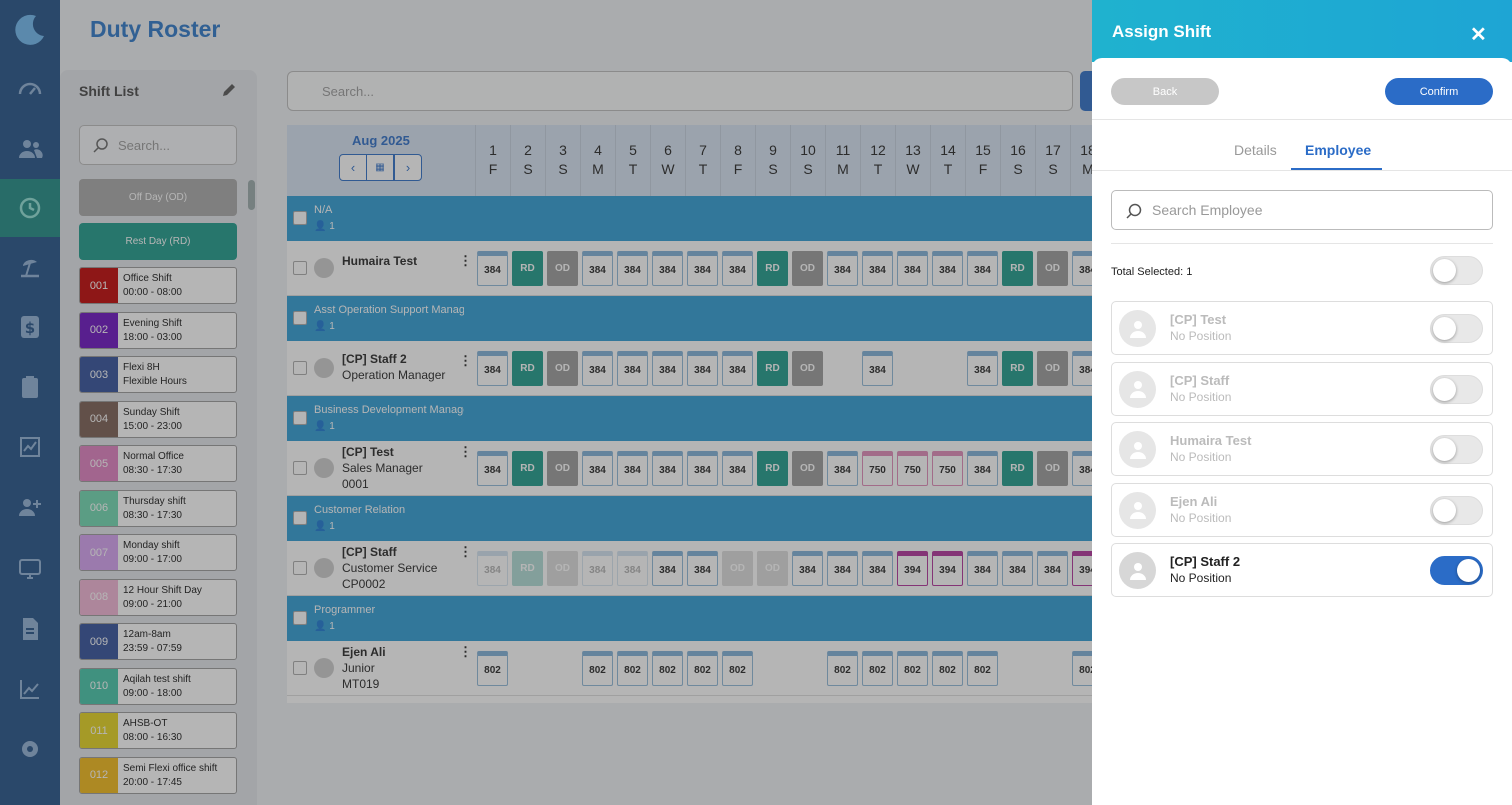  What do you see at coordinates (158, 197) in the screenshot?
I see `off-day-button: Off Day (OD)` at bounding box center [158, 197].